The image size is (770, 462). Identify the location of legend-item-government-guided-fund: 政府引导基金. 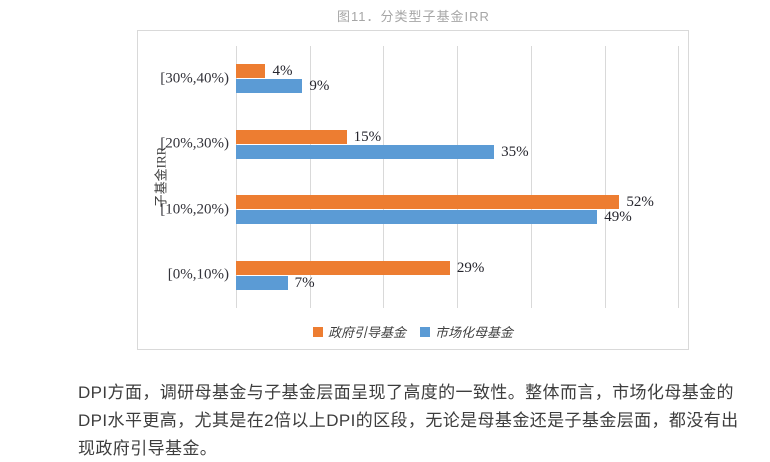
(359, 331).